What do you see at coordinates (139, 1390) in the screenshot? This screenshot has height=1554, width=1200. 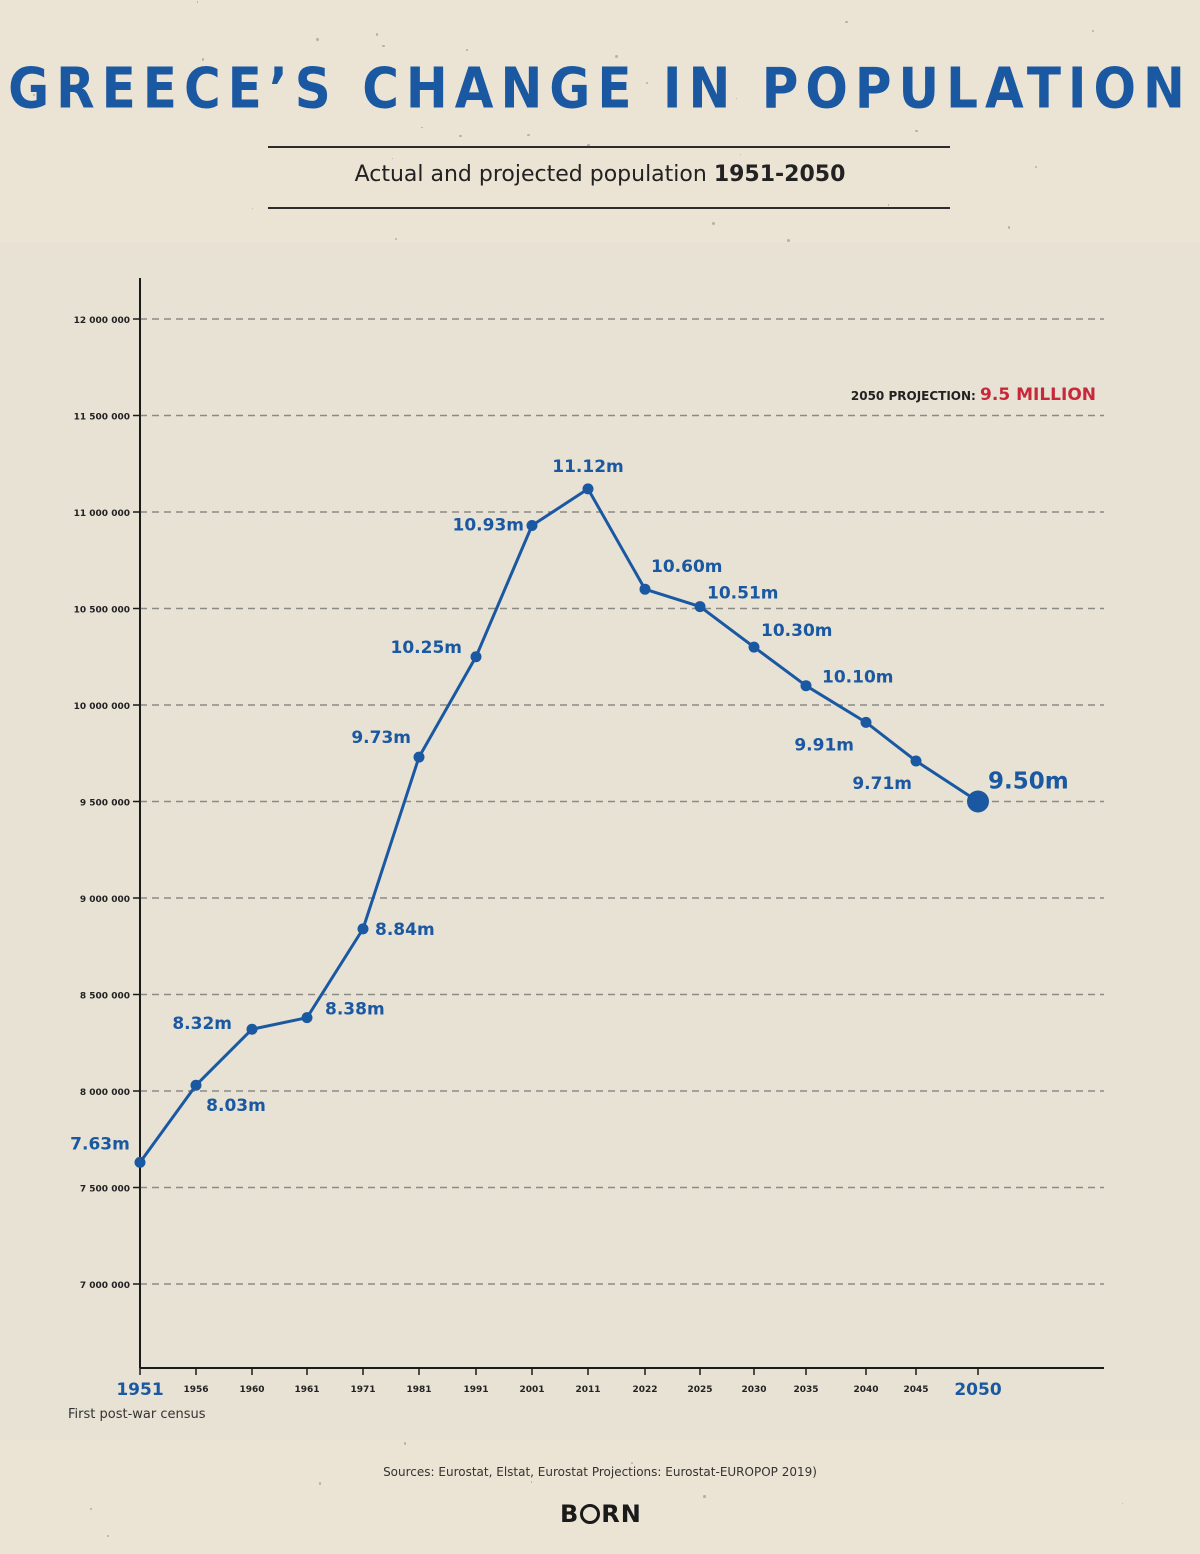 I see `x-tick-label: 1951` at bounding box center [139, 1390].